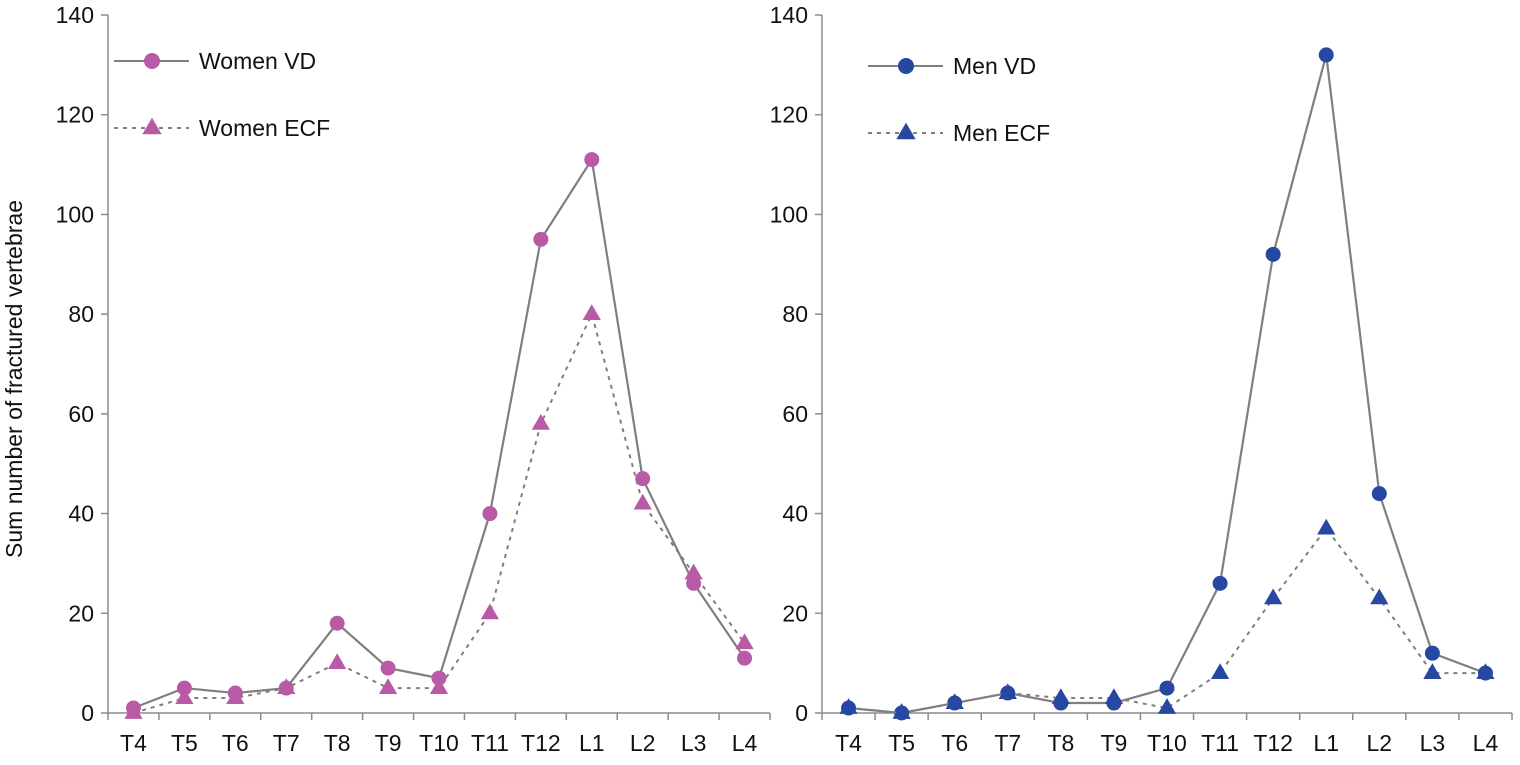  I want to click on legend-label: Men VD, so click(994, 66).